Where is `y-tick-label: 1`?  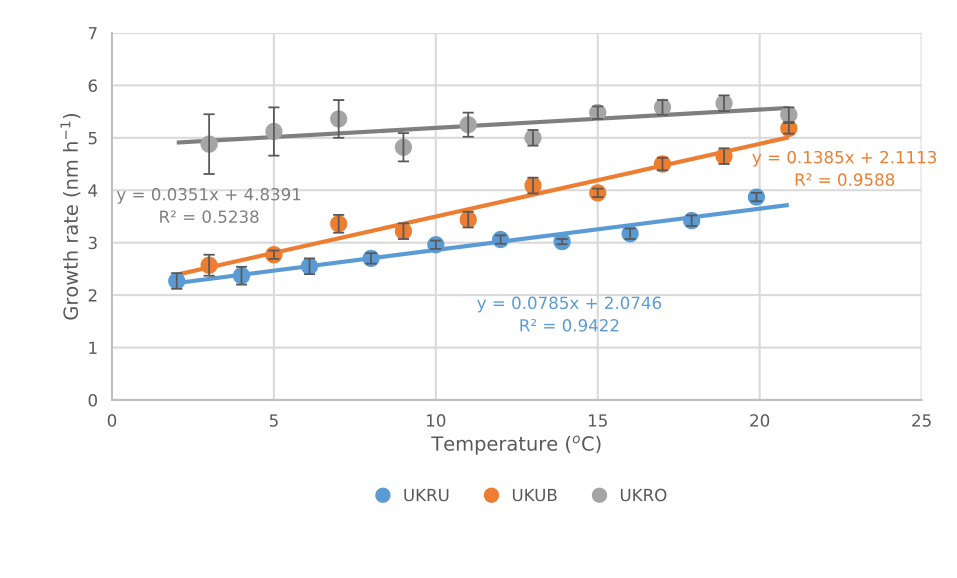 y-tick-label: 1 is located at coordinates (93, 348).